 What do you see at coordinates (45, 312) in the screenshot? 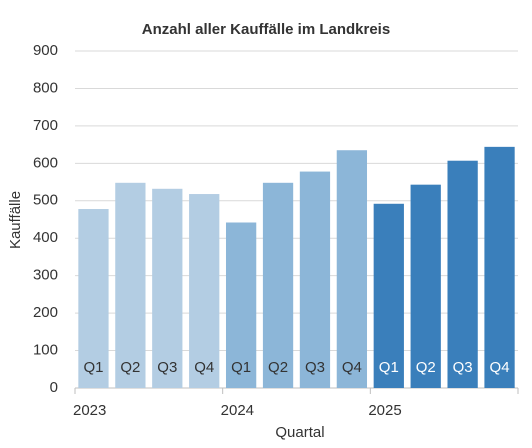
I see `y-tick-label: 200` at bounding box center [45, 312].